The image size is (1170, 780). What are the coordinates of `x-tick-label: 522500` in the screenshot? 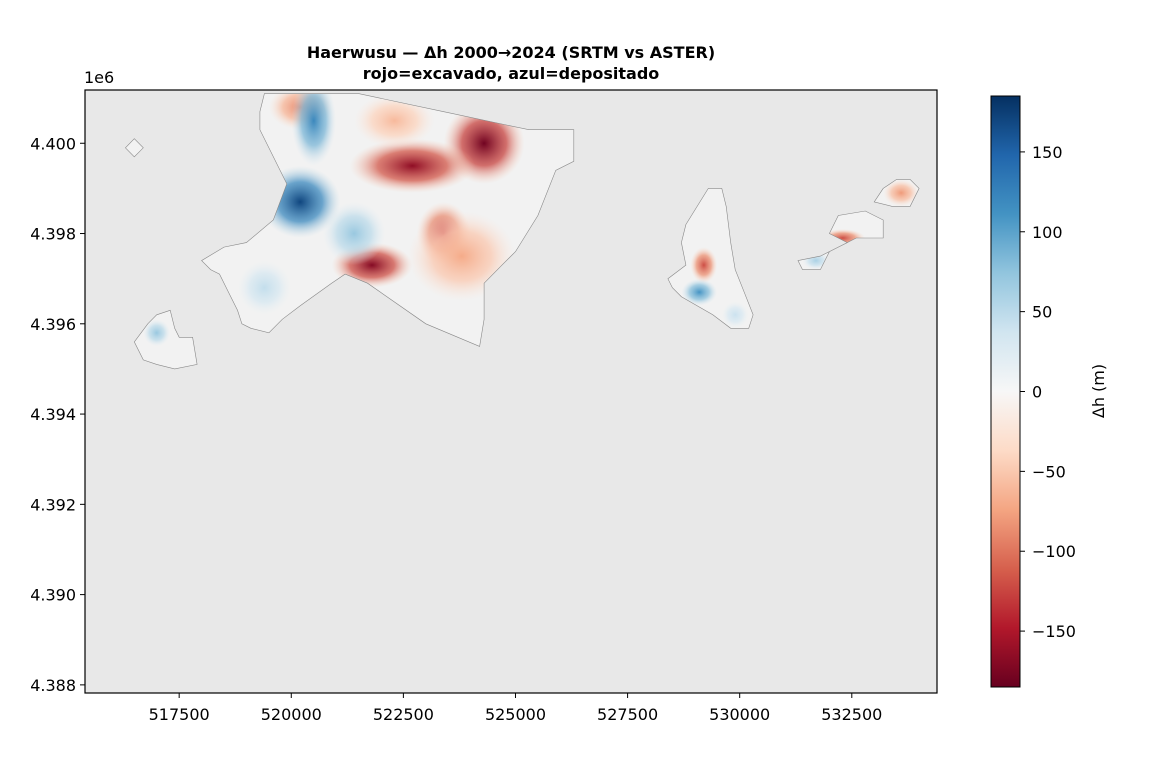 It's located at (403, 714).